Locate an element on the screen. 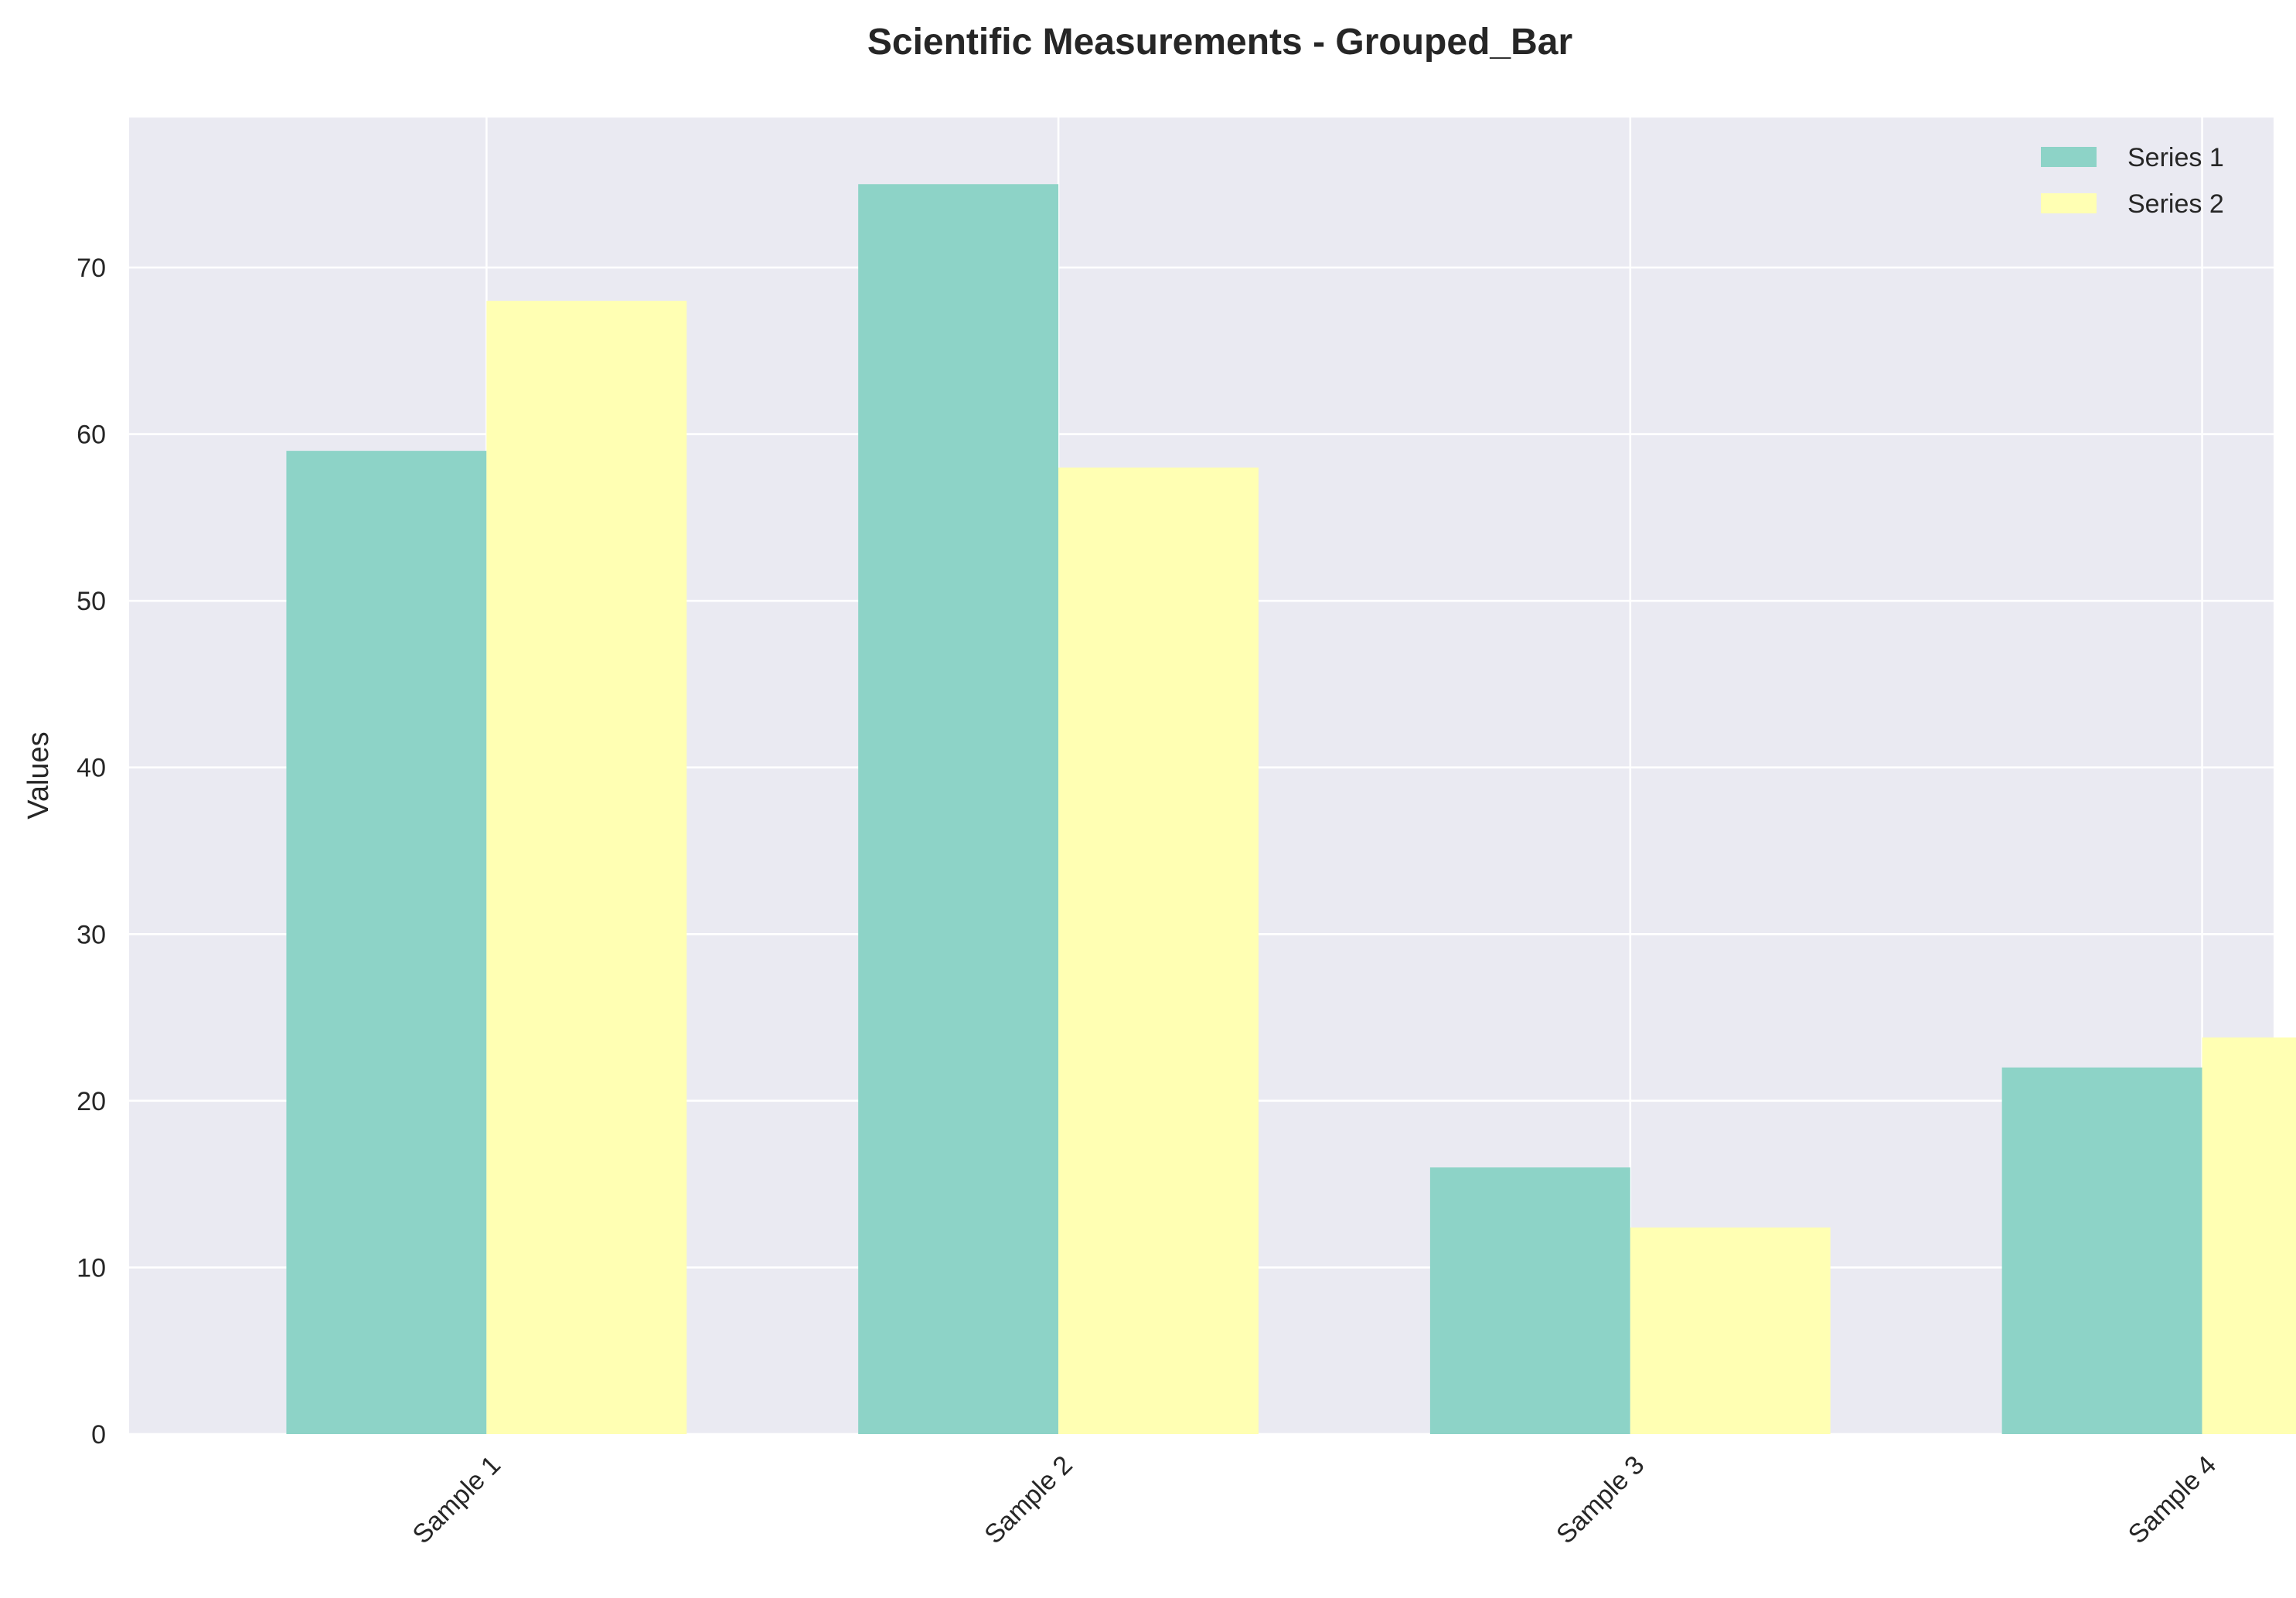  y-tick-label: 50 is located at coordinates (91, 601).